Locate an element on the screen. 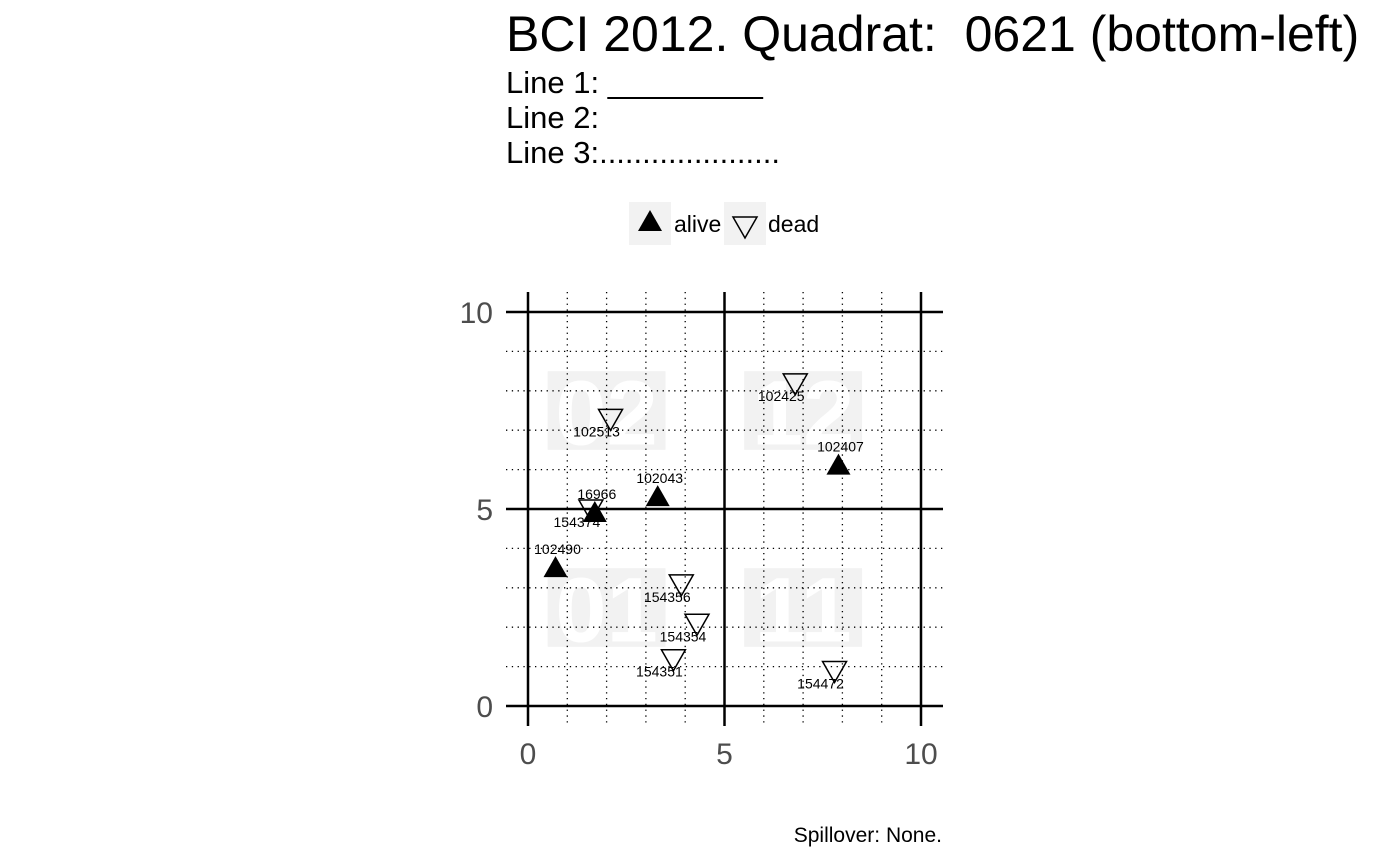 This screenshot has width=1400, height=866. tree-tag-label: 102513 is located at coordinates (596, 431).